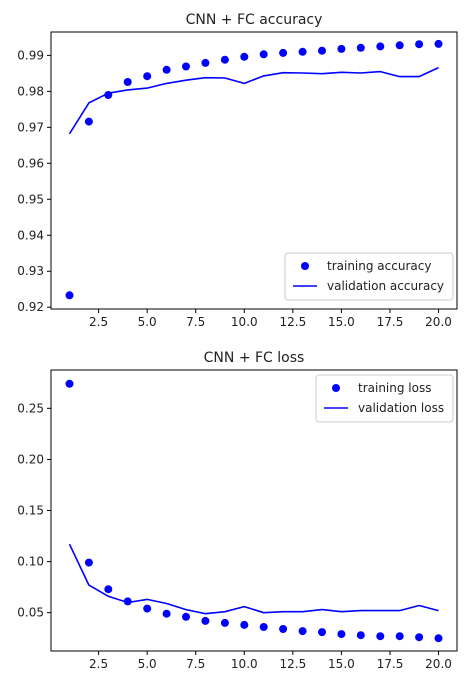 This screenshot has width=471, height=674. Describe the element at coordinates (253, 100) in the screenshot. I see `series-line-validation-accuracy` at that location.